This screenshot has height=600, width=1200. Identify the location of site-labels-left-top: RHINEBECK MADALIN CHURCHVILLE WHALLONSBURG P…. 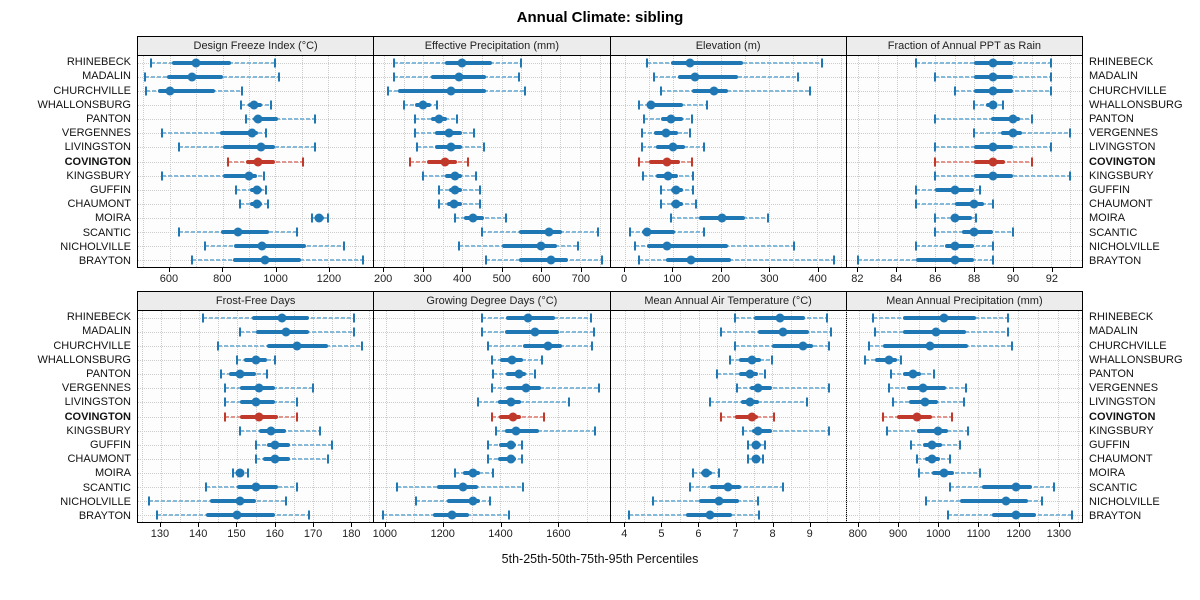
(68, 152).